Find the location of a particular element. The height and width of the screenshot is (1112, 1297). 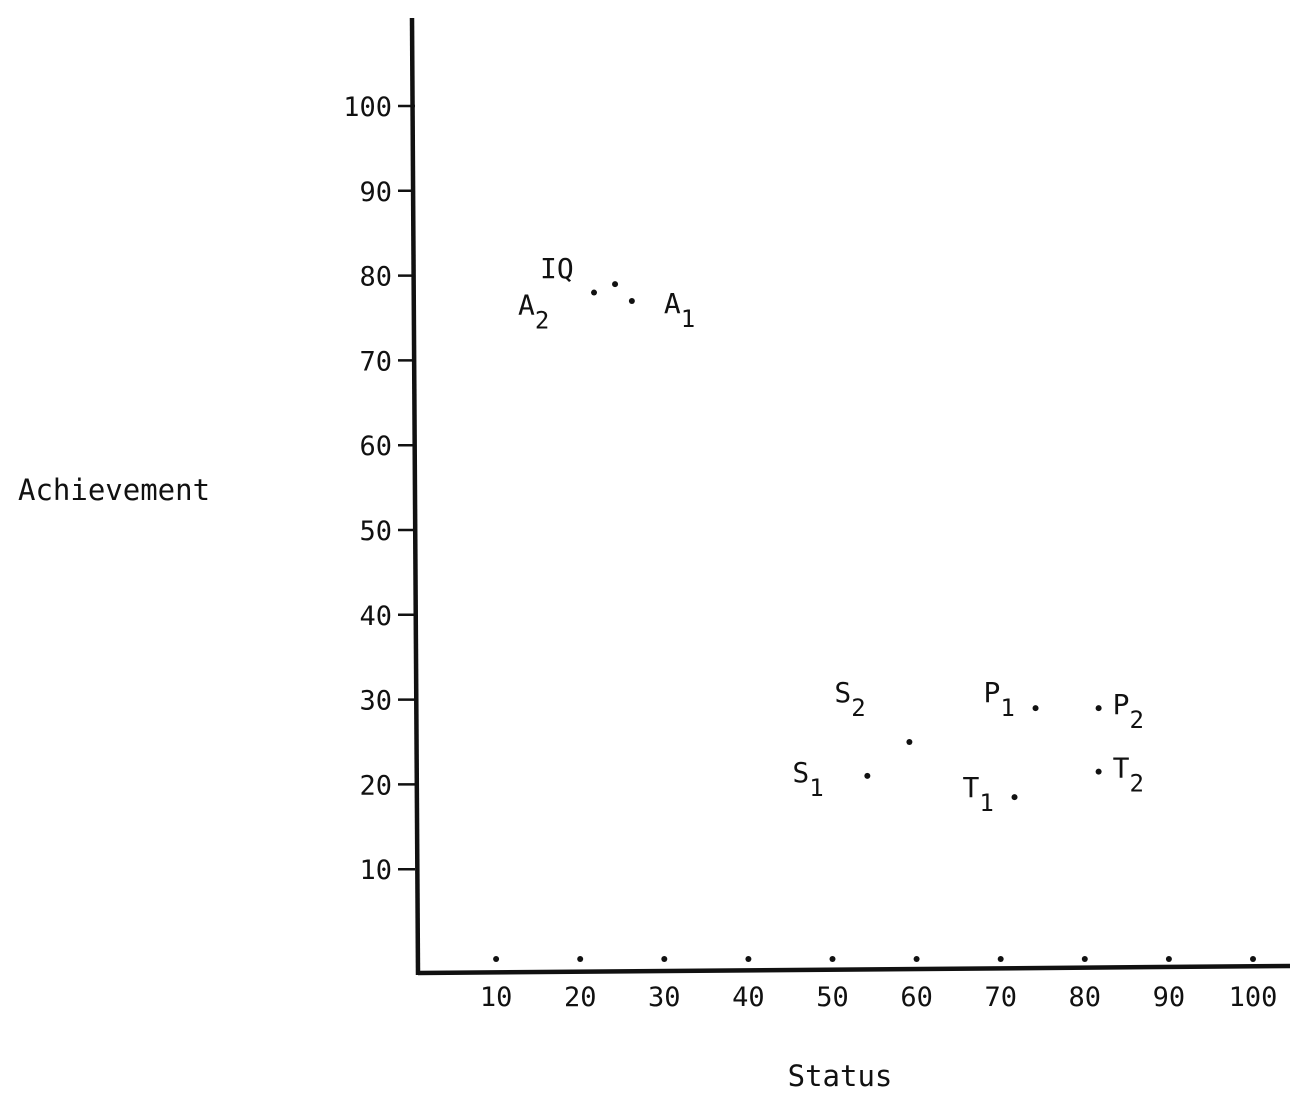

x-tick-label: 80 is located at coordinates (1085, 997).